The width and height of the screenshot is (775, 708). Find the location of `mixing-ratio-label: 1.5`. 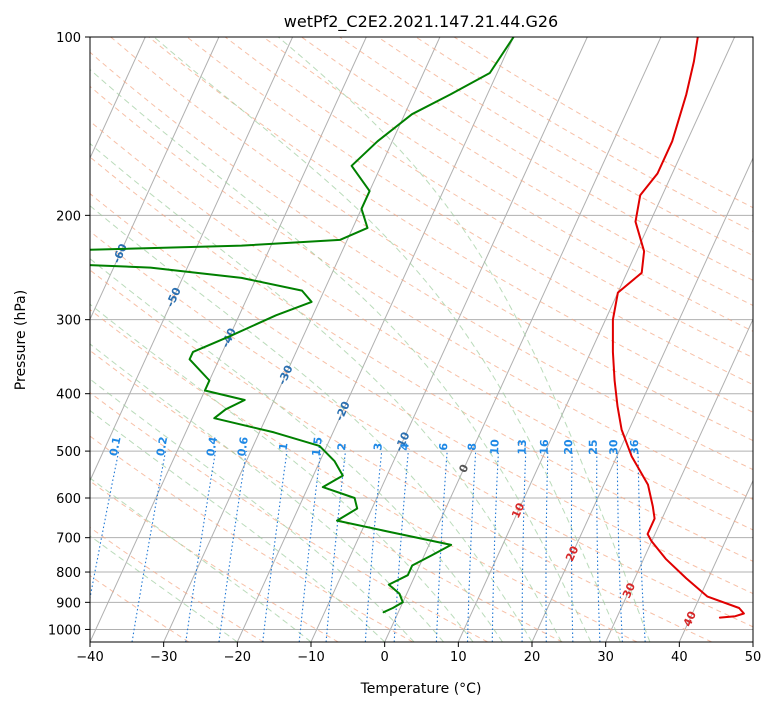

mixing-ratio-label: 1.5 is located at coordinates (317, 446).